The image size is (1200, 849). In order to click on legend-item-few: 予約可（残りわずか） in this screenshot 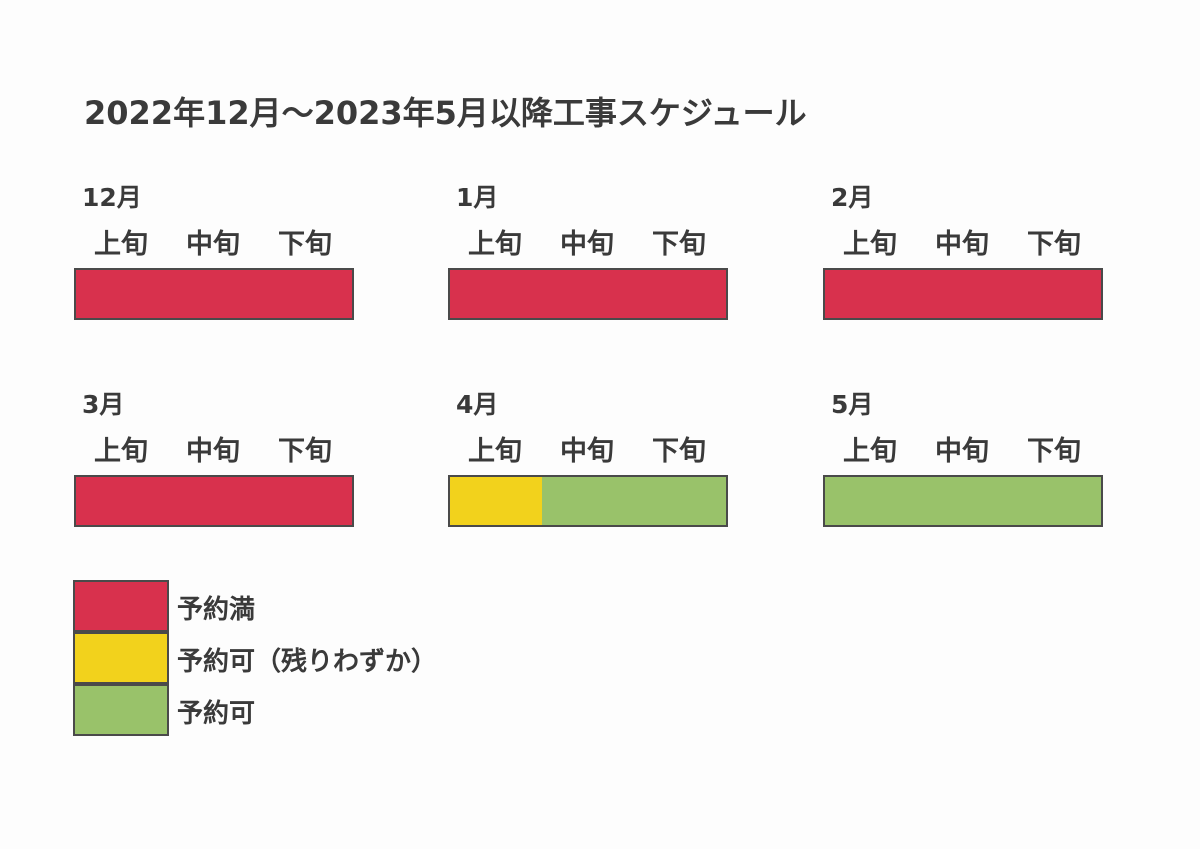, I will do `click(283, 658)`.